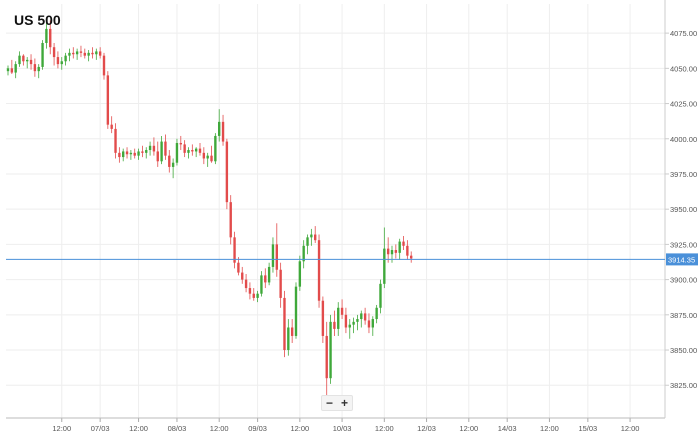 The width and height of the screenshot is (699, 434). What do you see at coordinates (100, 428) in the screenshot?
I see `x-tick-label: 07/03` at bounding box center [100, 428].